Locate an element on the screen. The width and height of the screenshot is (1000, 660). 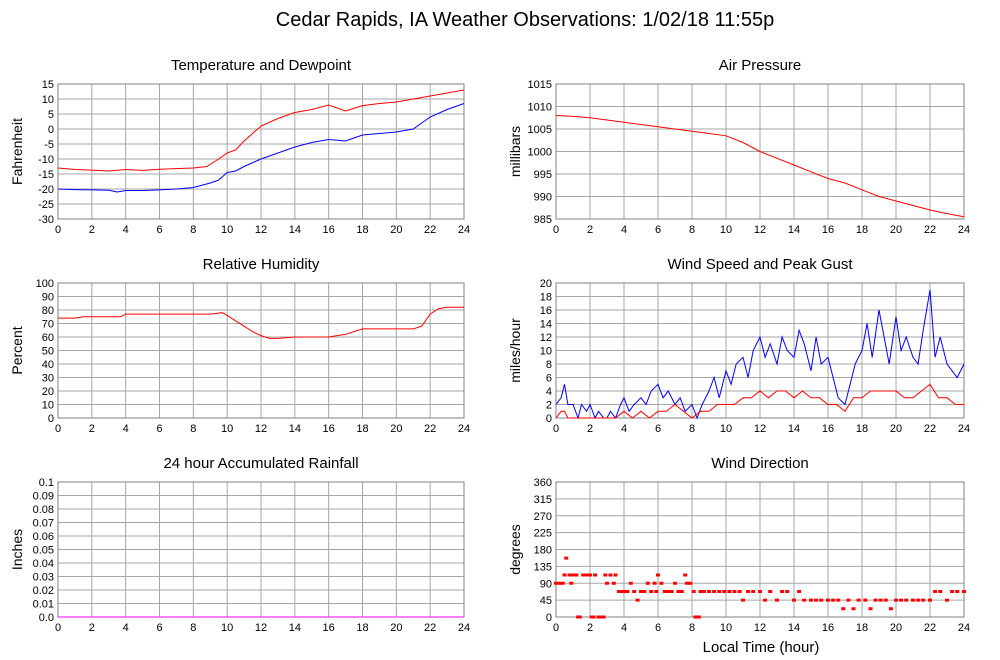
y-tick-label: 20 is located at coordinates (48, 392).